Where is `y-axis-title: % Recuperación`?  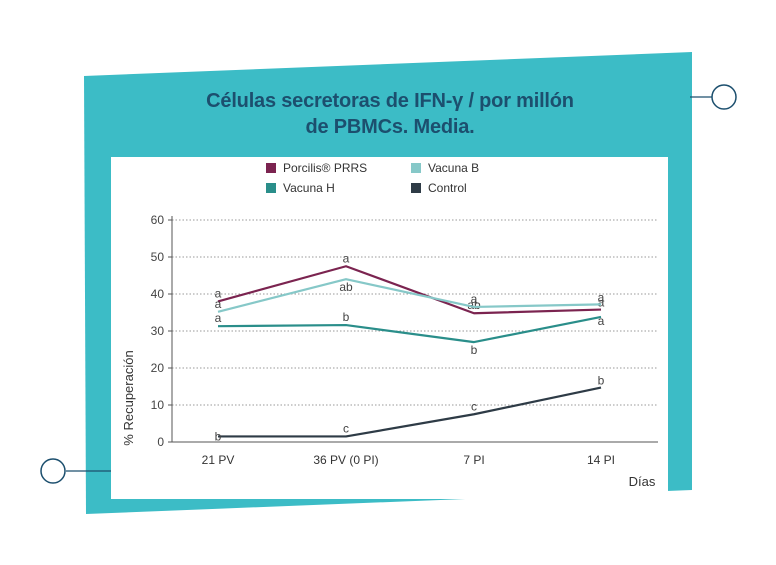
y-axis-title: % Recuperación is located at coordinates (128, 397).